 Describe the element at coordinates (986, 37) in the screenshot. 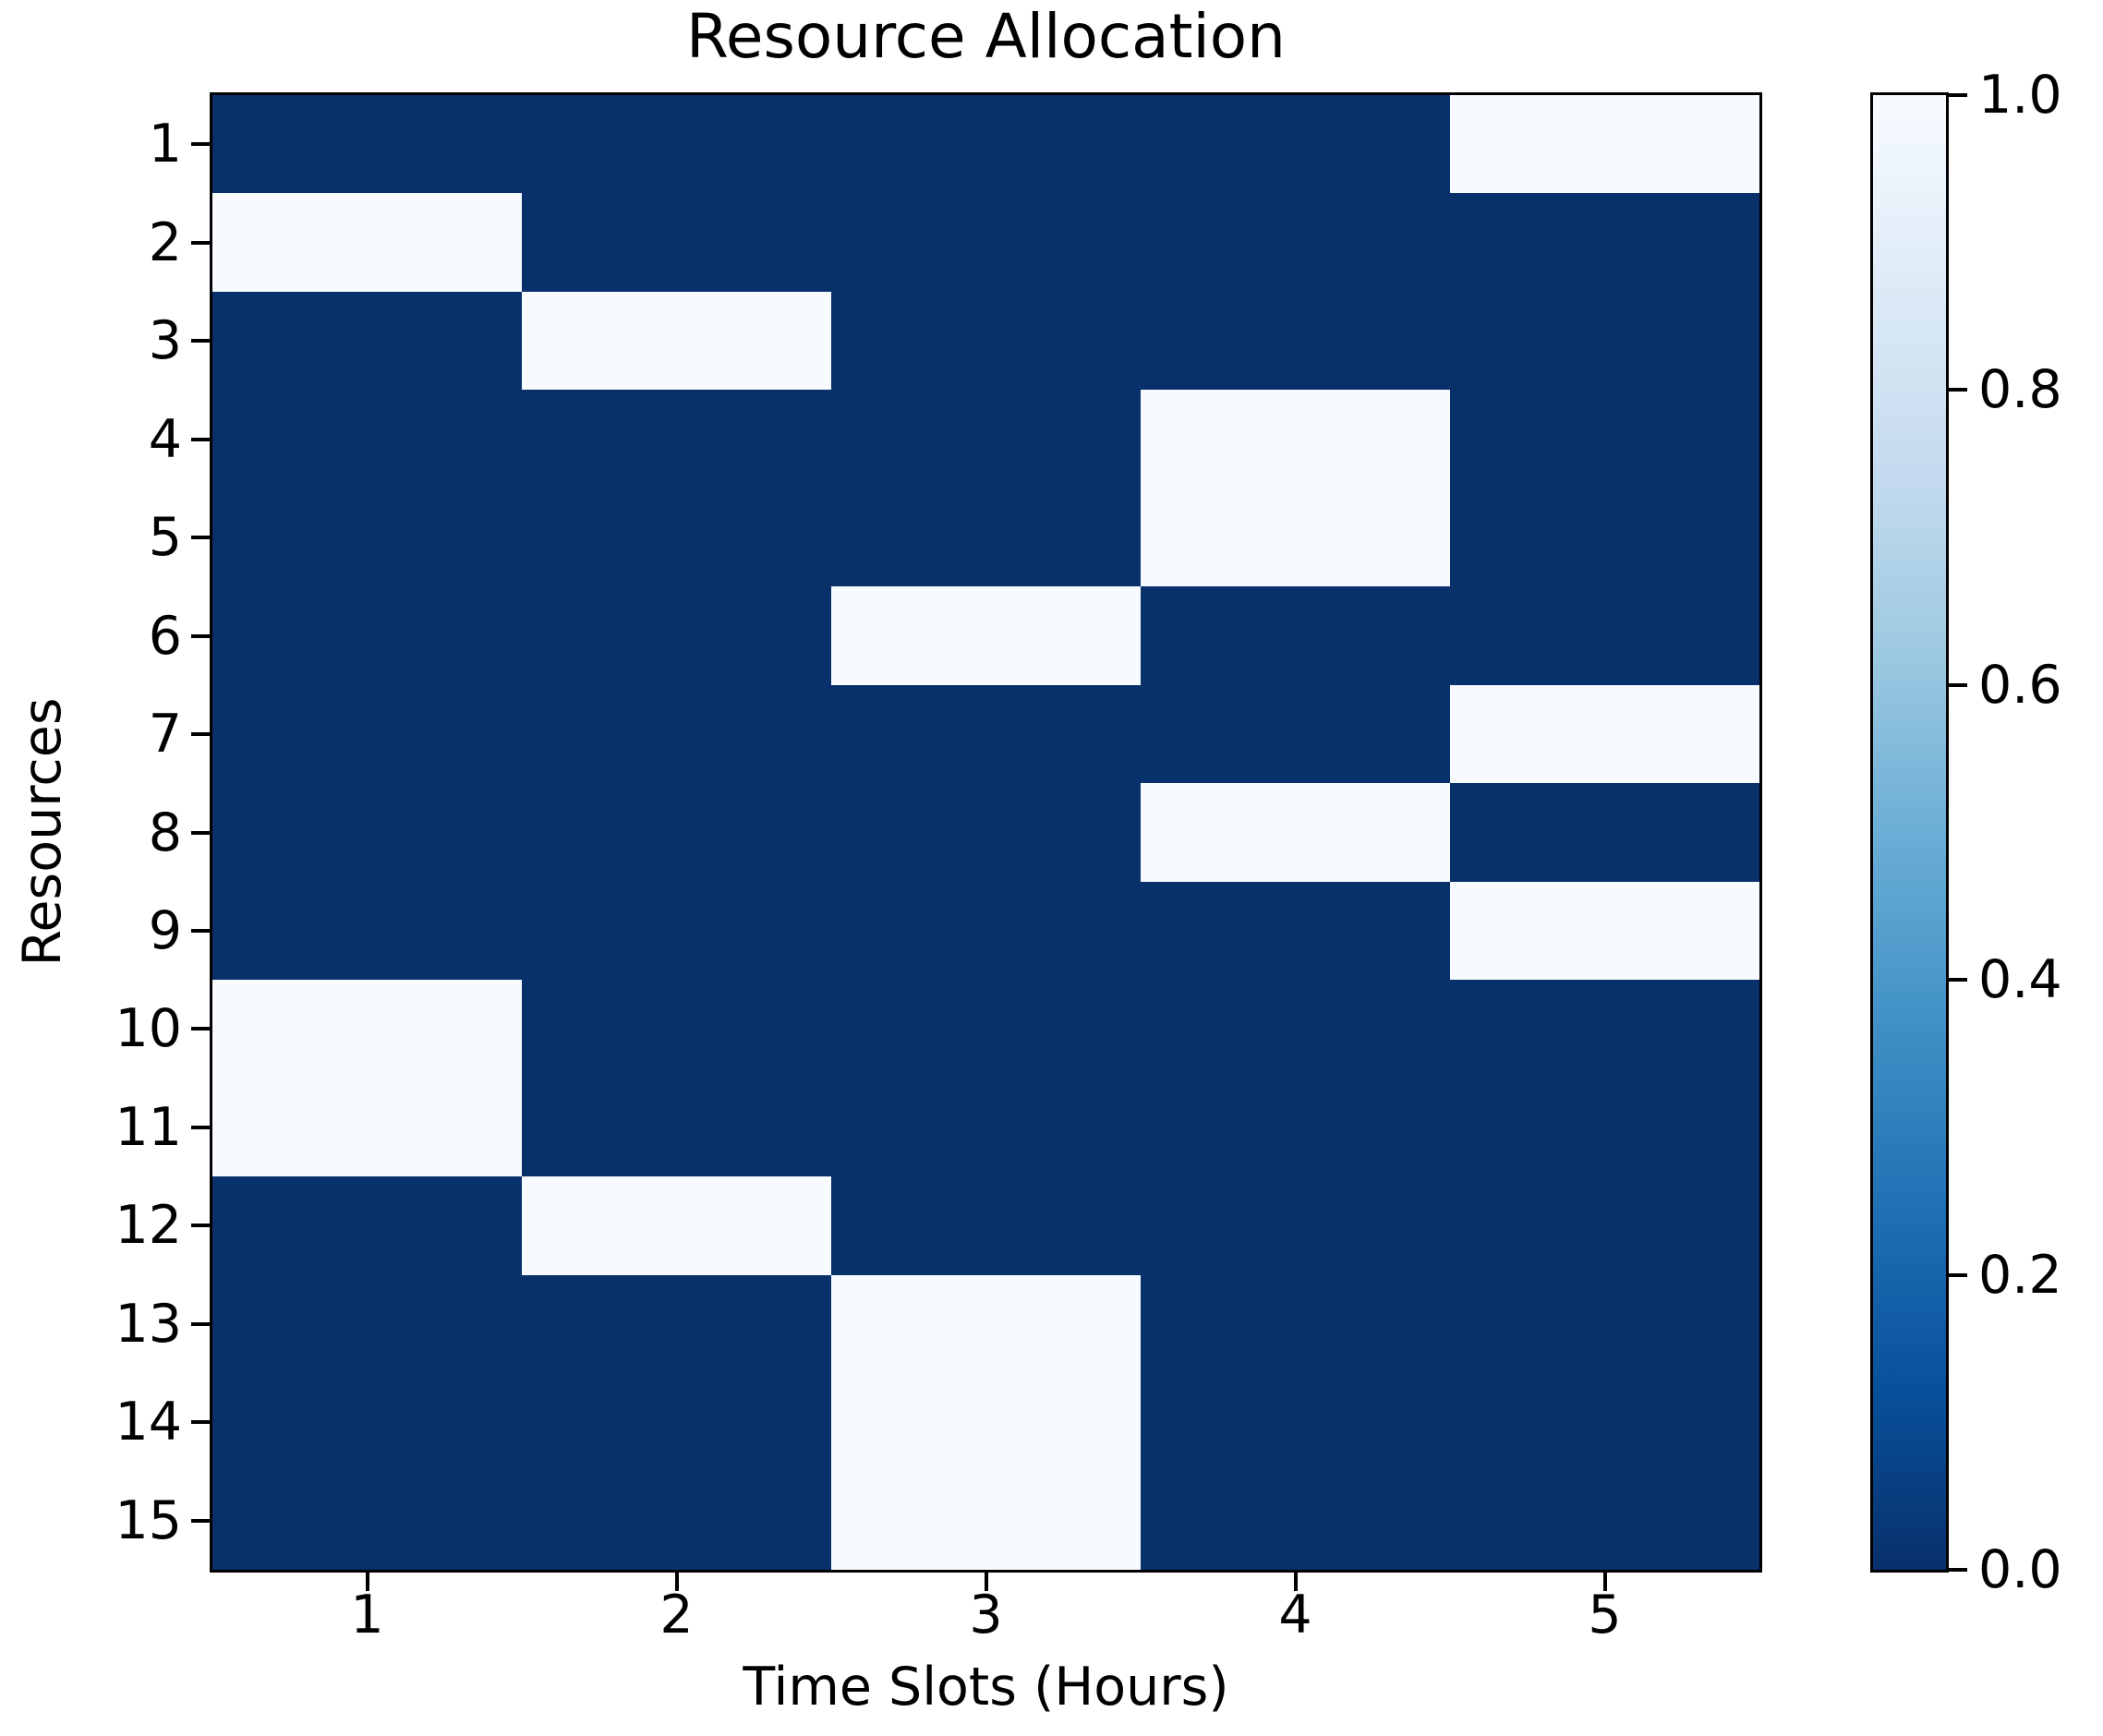

I see `chart-title: Resource Allocation` at that location.